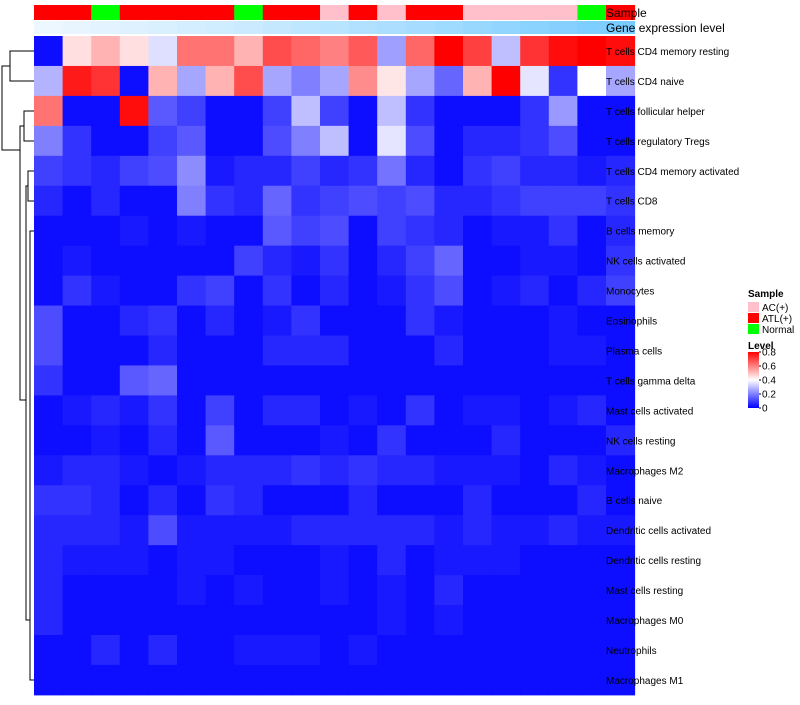  Describe the element at coordinates (769, 367) in the screenshot. I see `level-tick-label: 0.6` at that location.